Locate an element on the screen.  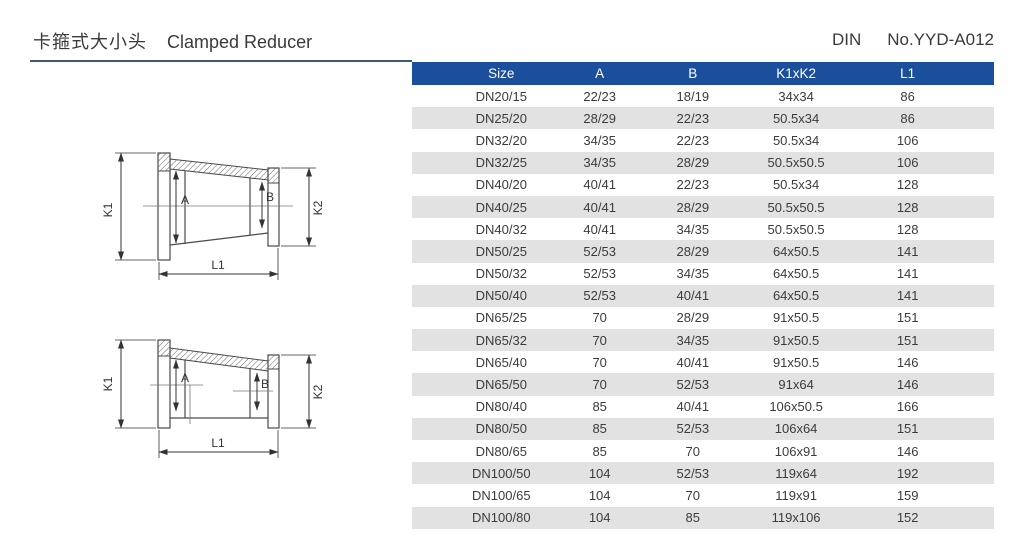
standard-label: DIN is located at coordinates (846, 39).